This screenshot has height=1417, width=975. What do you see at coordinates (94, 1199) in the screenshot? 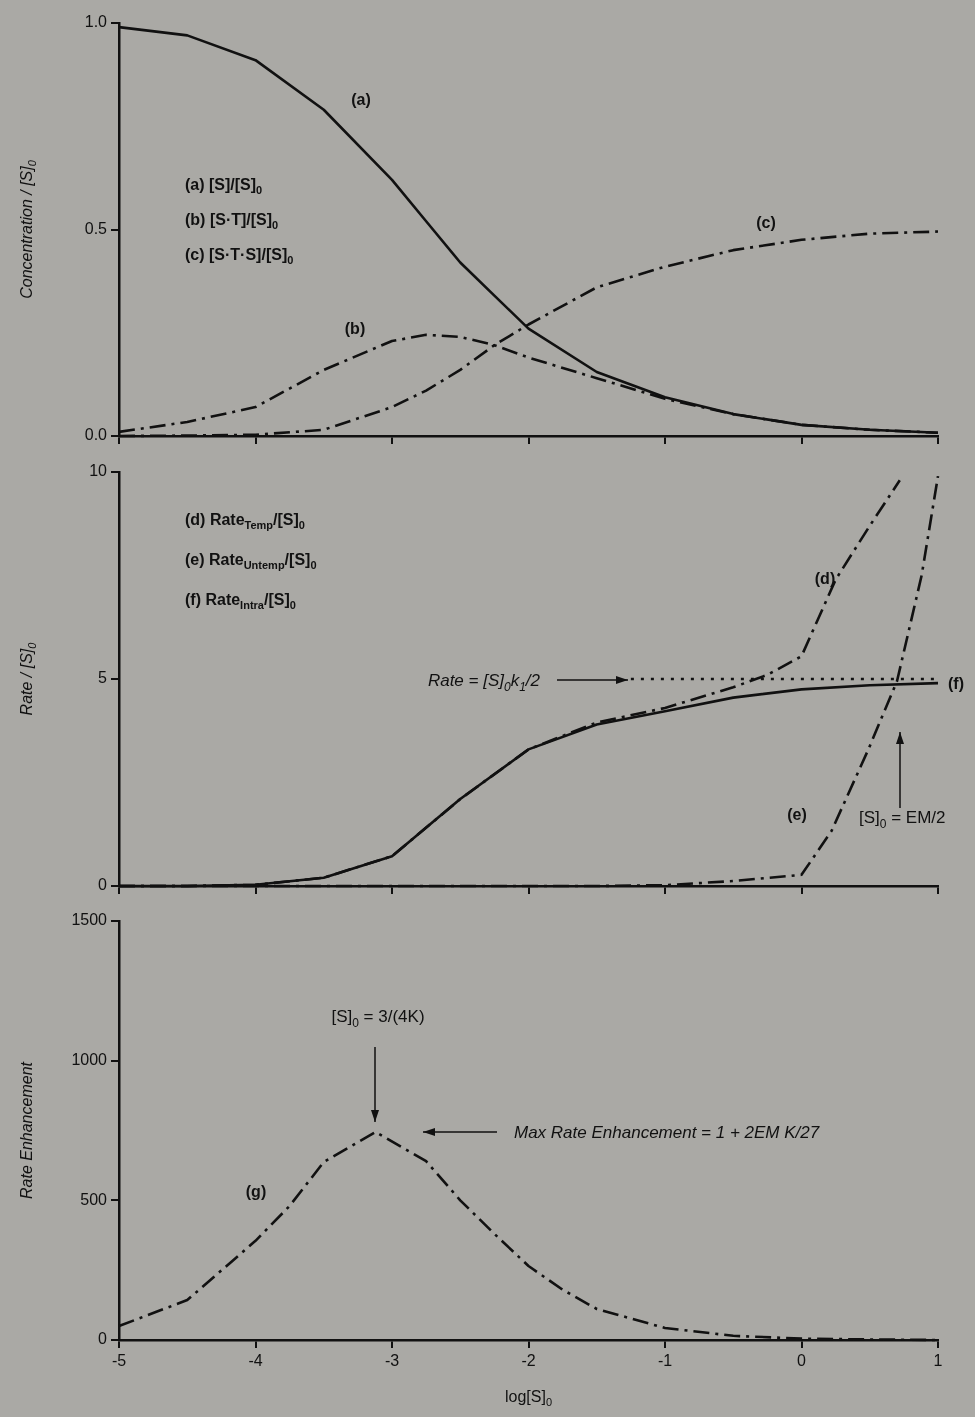
I see `y-tick-label: 500` at bounding box center [94, 1199].